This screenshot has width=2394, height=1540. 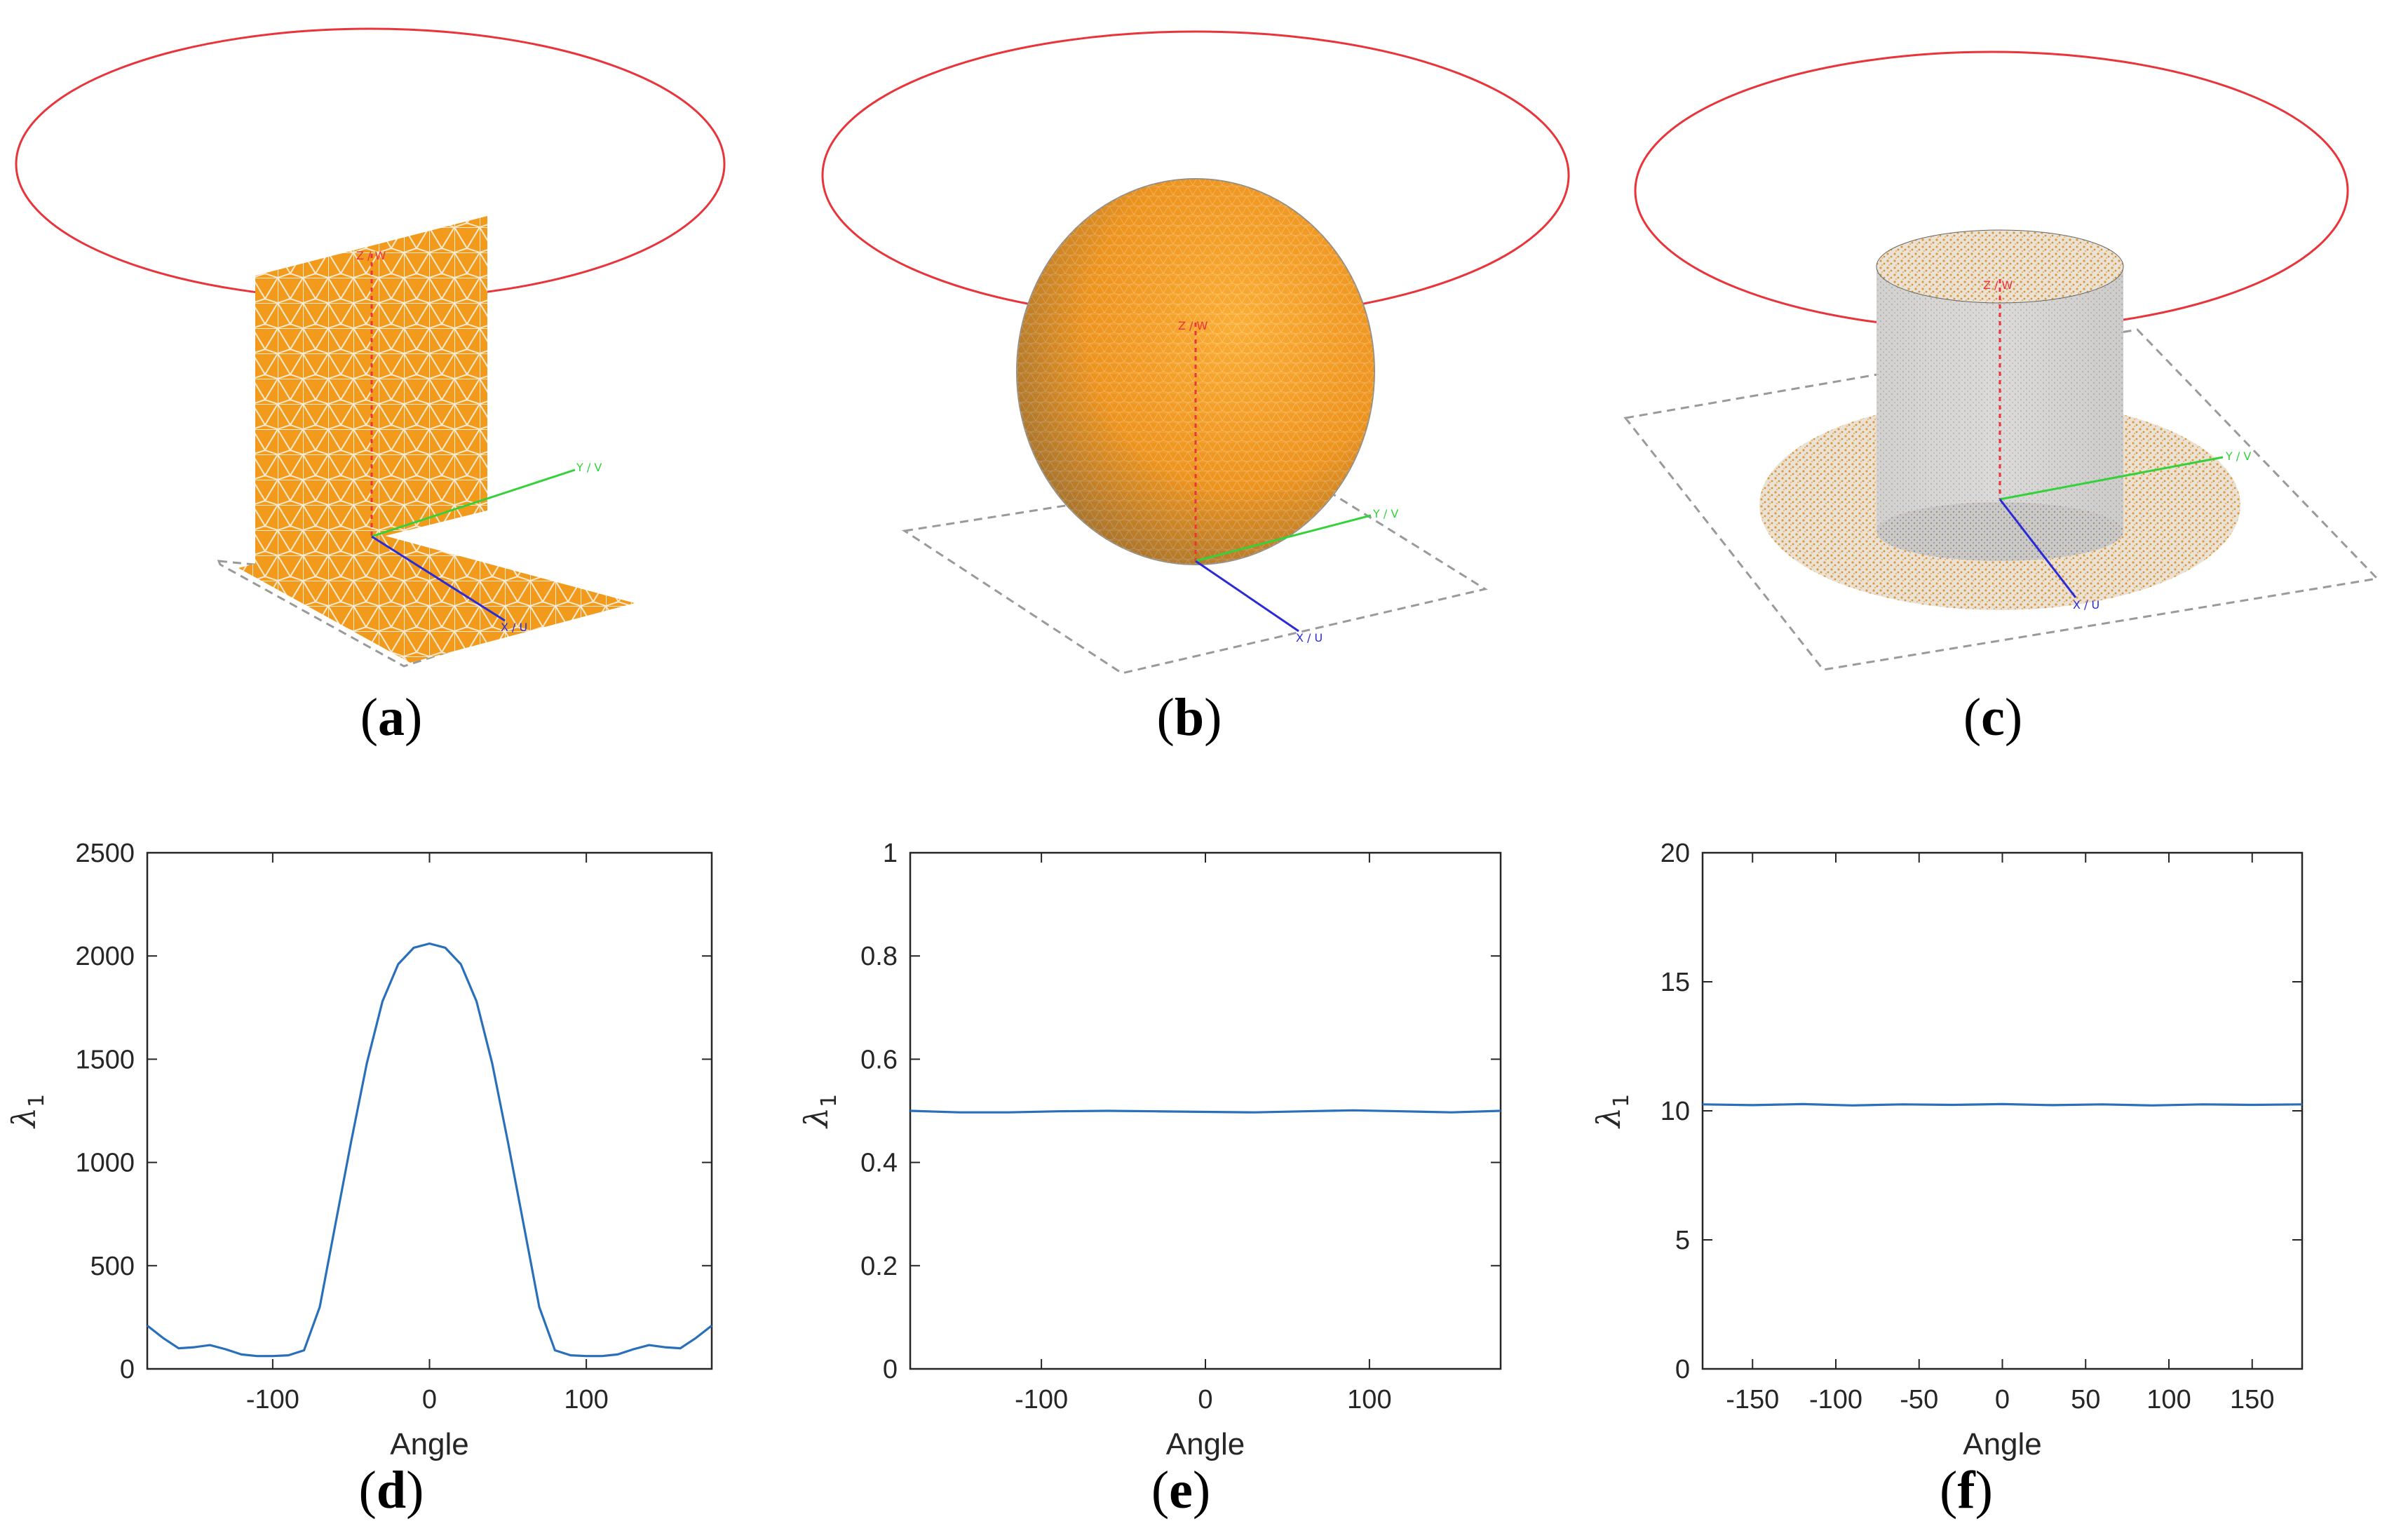 I want to click on y-tick-label: 2500, so click(x=105, y=853).